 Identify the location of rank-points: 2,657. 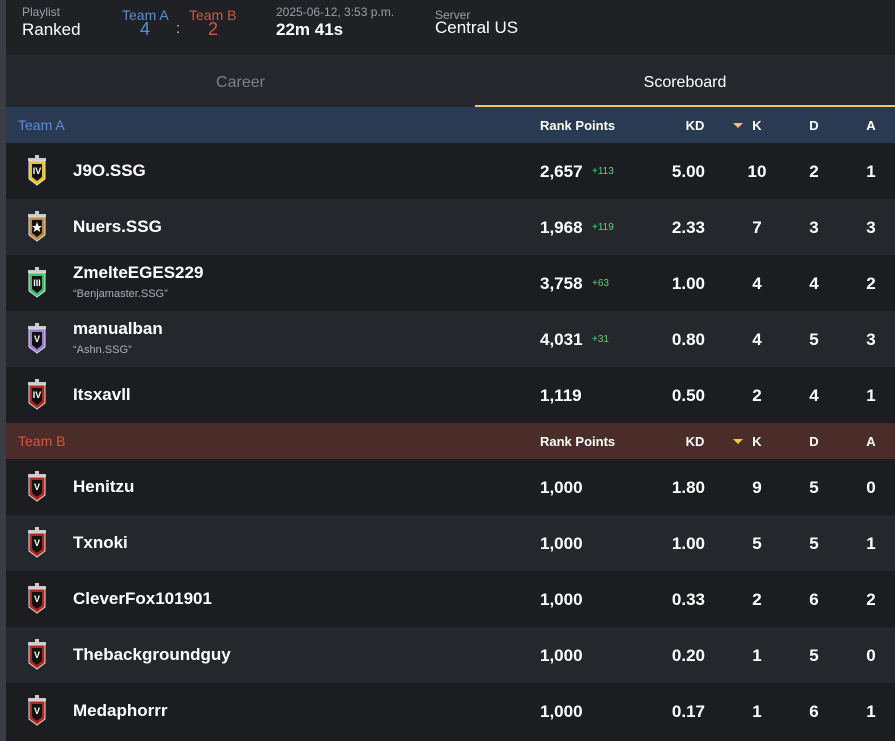
(561, 171).